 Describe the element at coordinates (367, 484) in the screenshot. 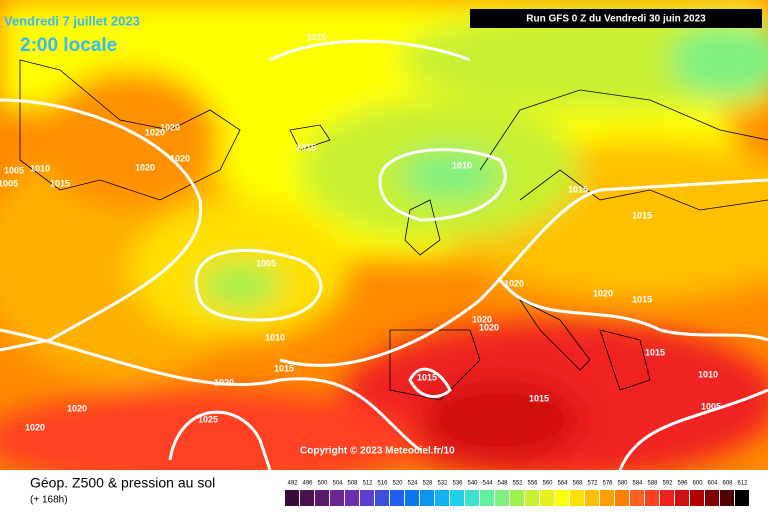

I see `colorbar-tick-label: 512` at that location.